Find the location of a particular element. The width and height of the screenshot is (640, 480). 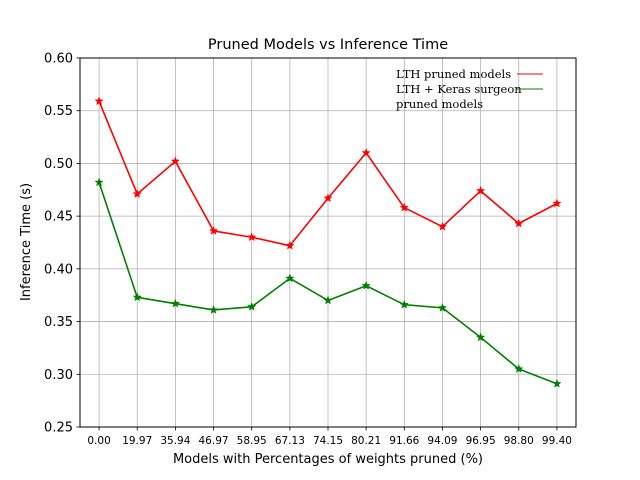

legend-label: LTH pruned models is located at coordinates (453, 74).